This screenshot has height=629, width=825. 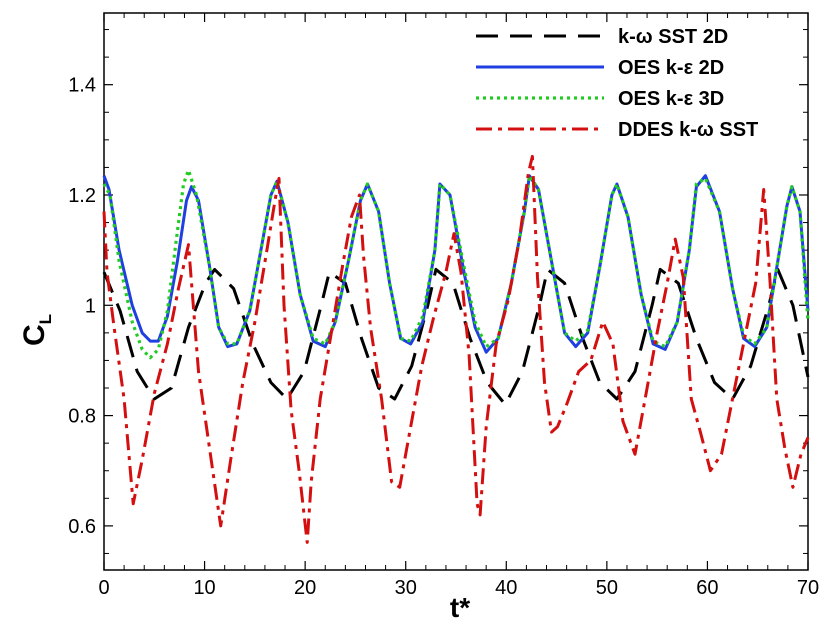 What do you see at coordinates (103, 588) in the screenshot?
I see `x-tick-label: 0` at bounding box center [103, 588].